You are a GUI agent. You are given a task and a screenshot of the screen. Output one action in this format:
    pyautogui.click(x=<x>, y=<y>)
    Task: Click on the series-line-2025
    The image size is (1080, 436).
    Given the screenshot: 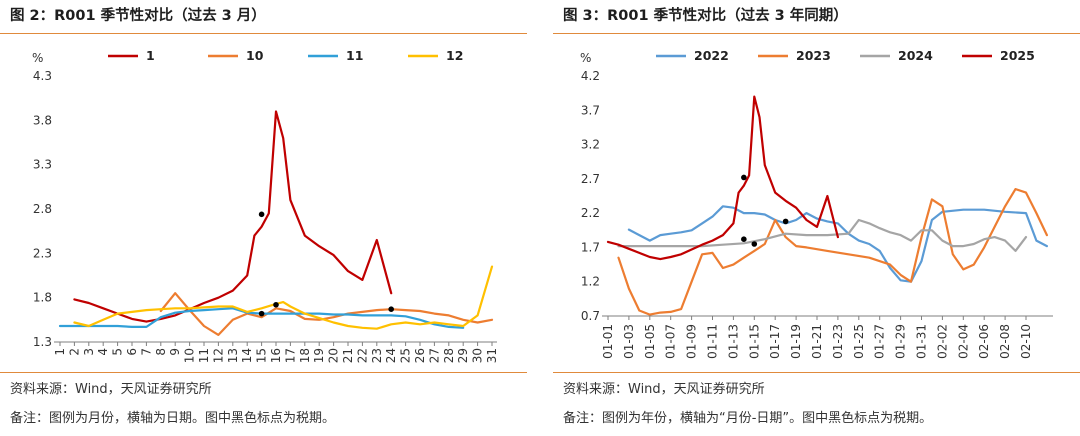 What is the action you would take?
    pyautogui.click(x=722, y=178)
    